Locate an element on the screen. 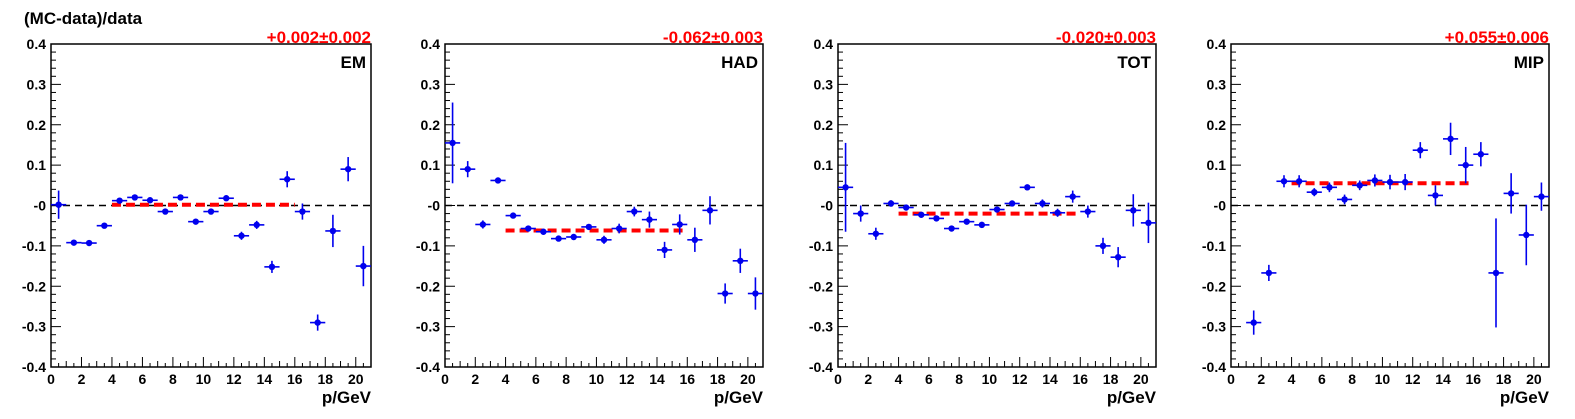 This screenshot has height=419, width=1575. y-tick-label: -0.1 is located at coordinates (1214, 246).